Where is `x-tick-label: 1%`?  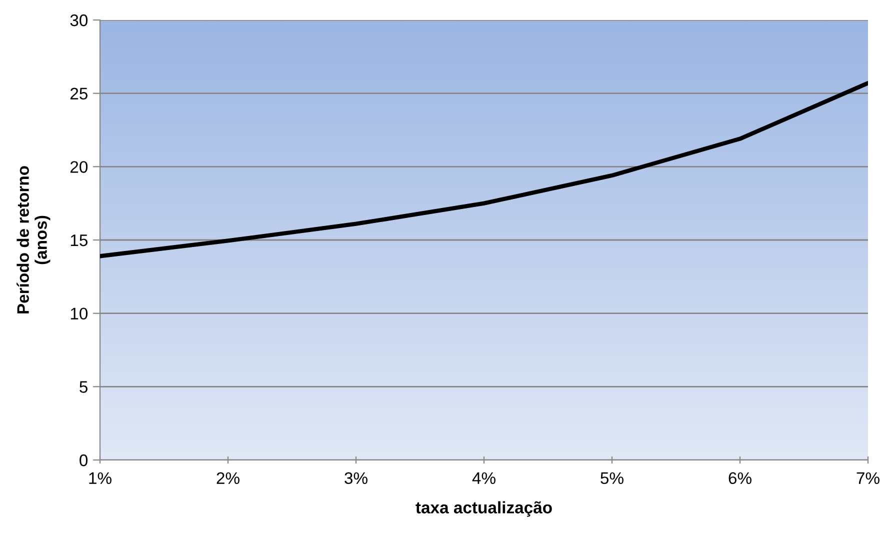
x-tick-label: 1% is located at coordinates (100, 478).